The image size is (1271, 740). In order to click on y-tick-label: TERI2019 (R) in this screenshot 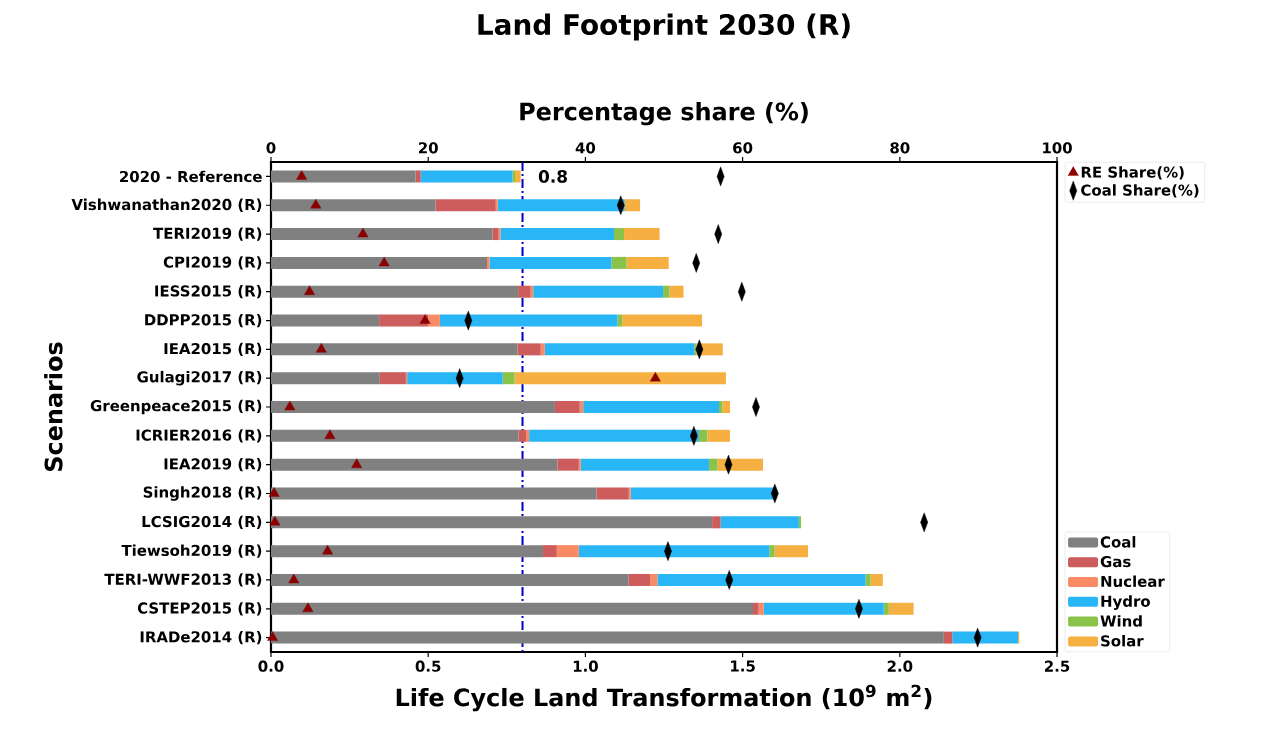, I will do `click(207, 234)`.